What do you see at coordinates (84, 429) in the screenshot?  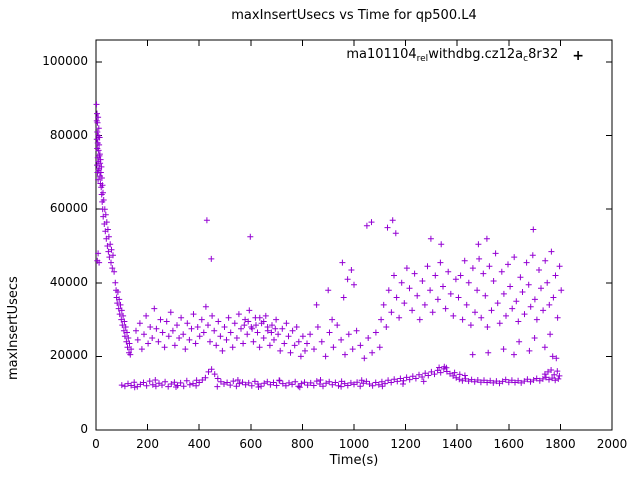 I see `y-tick-label: 0` at bounding box center [84, 429].